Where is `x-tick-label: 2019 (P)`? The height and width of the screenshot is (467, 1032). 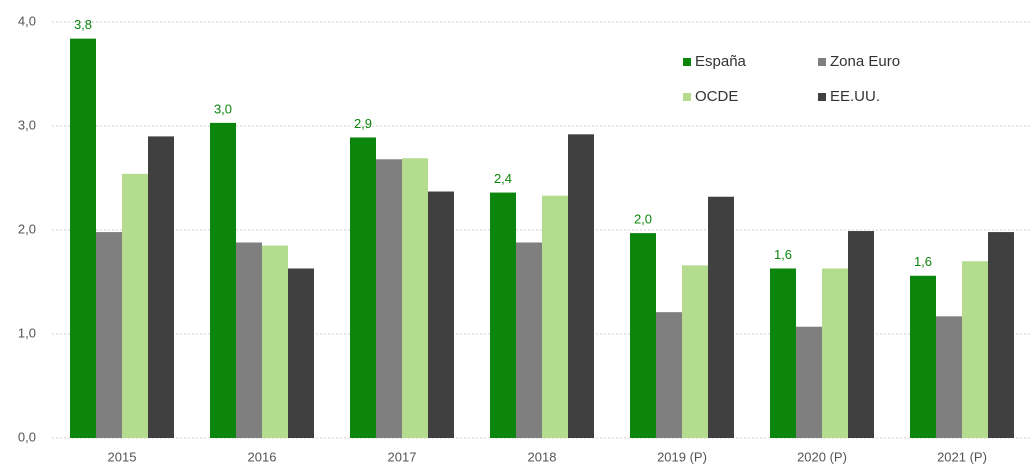 x-tick-label: 2019 (P) is located at coordinates (682, 456).